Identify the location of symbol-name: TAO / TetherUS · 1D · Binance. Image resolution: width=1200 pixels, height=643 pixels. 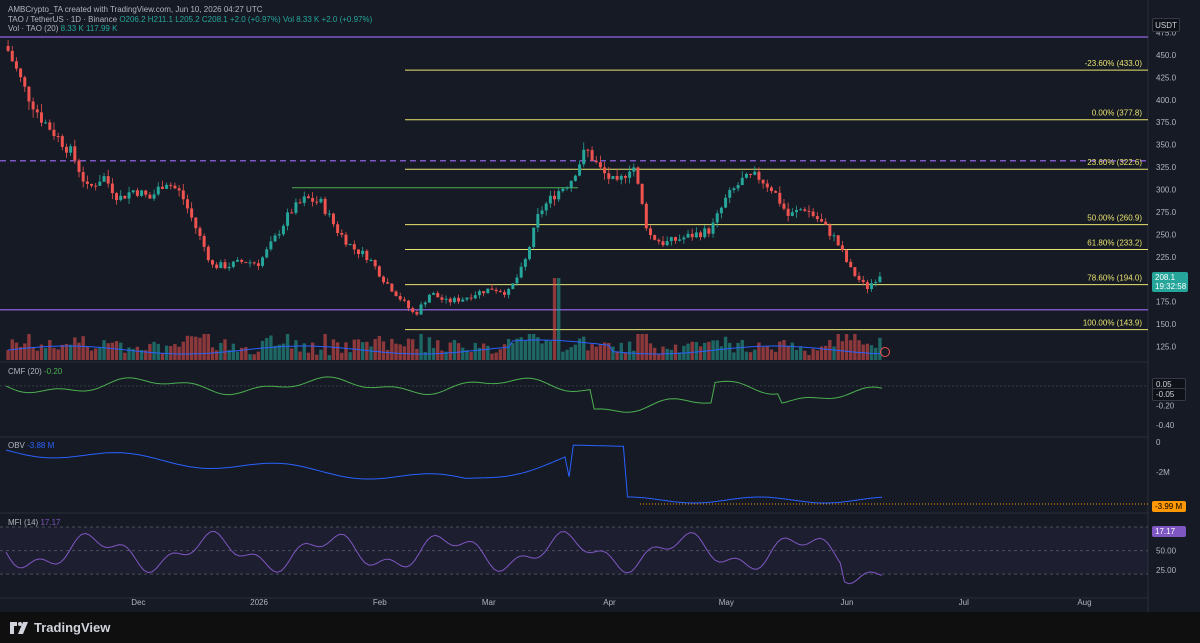
(63, 19).